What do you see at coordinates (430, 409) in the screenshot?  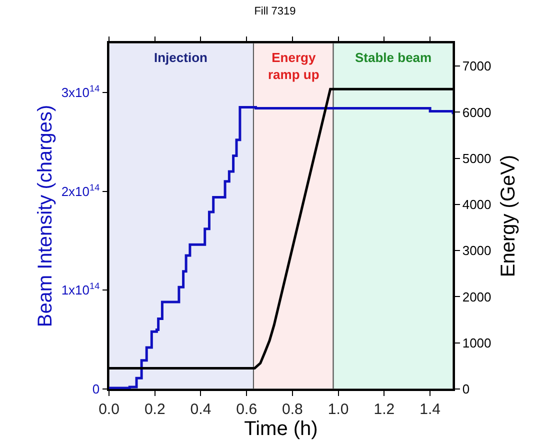 I see `x-tick-label: 1.4` at bounding box center [430, 409].